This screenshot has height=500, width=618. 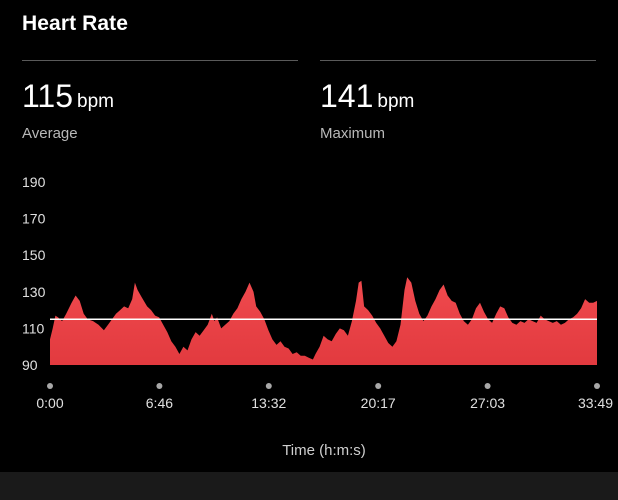 What do you see at coordinates (160, 60) in the screenshot?
I see `divider-left` at bounding box center [160, 60].